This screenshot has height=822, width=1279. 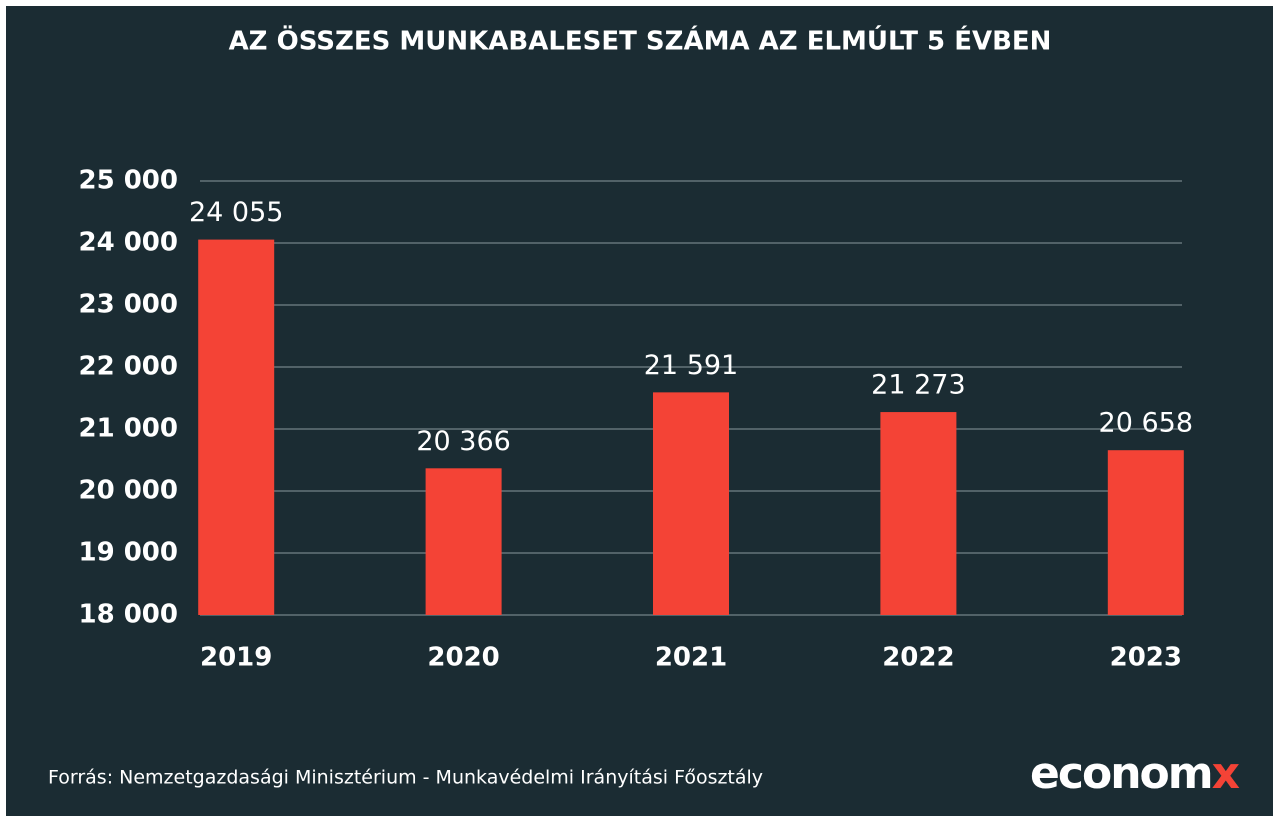 I want to click on x-tick-label: 2020, so click(x=463, y=658).